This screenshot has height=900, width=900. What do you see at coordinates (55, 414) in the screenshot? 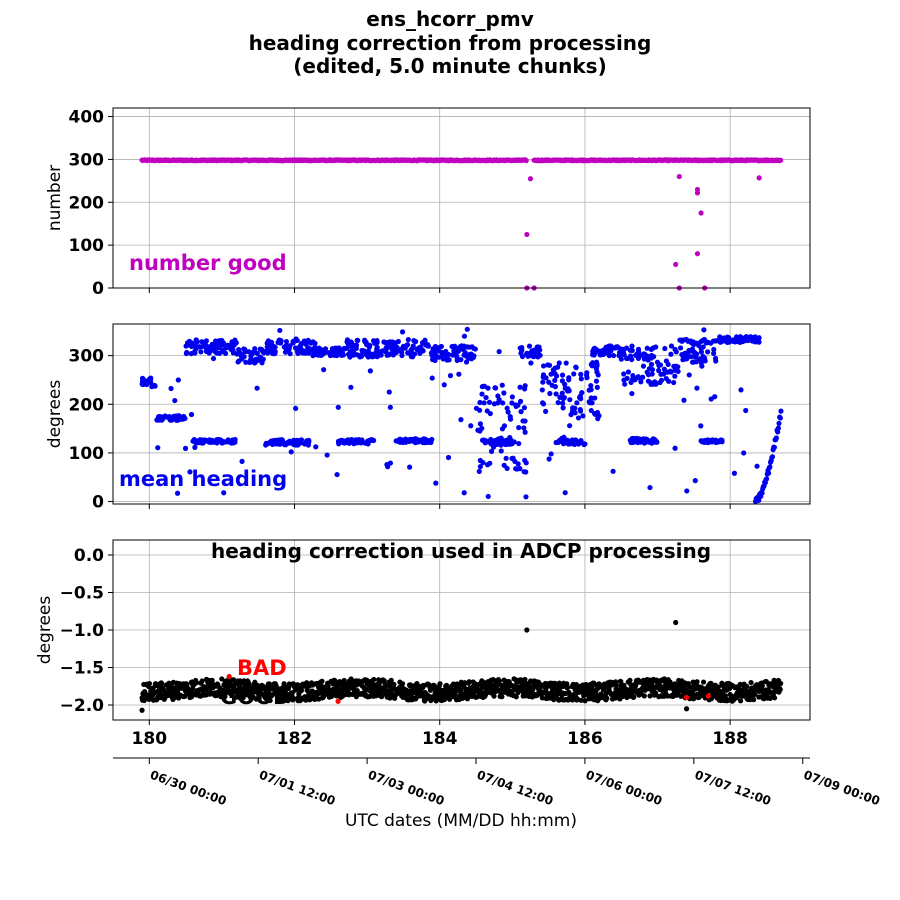
I see `mean-heading-ylabel: degrees` at bounding box center [55, 414].